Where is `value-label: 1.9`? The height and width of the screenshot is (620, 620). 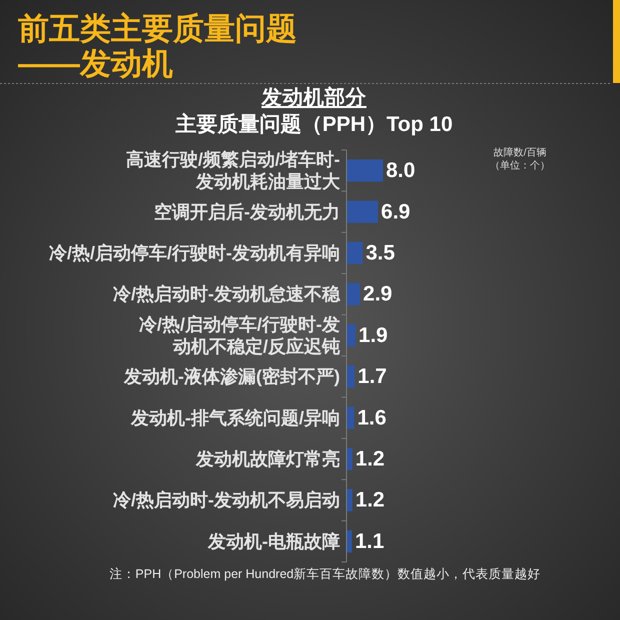
value-label: 1.9 is located at coordinates (373, 335).